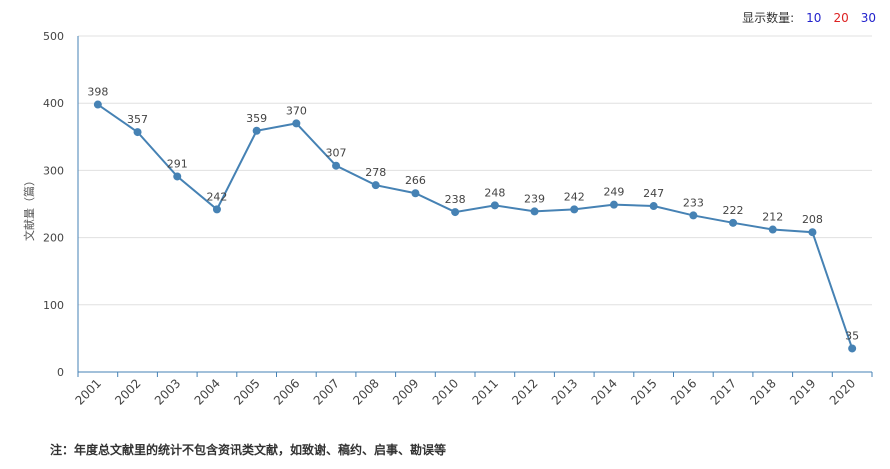 The image size is (890, 469). What do you see at coordinates (842, 391) in the screenshot?
I see `x-tick-label: 2020` at bounding box center [842, 391].